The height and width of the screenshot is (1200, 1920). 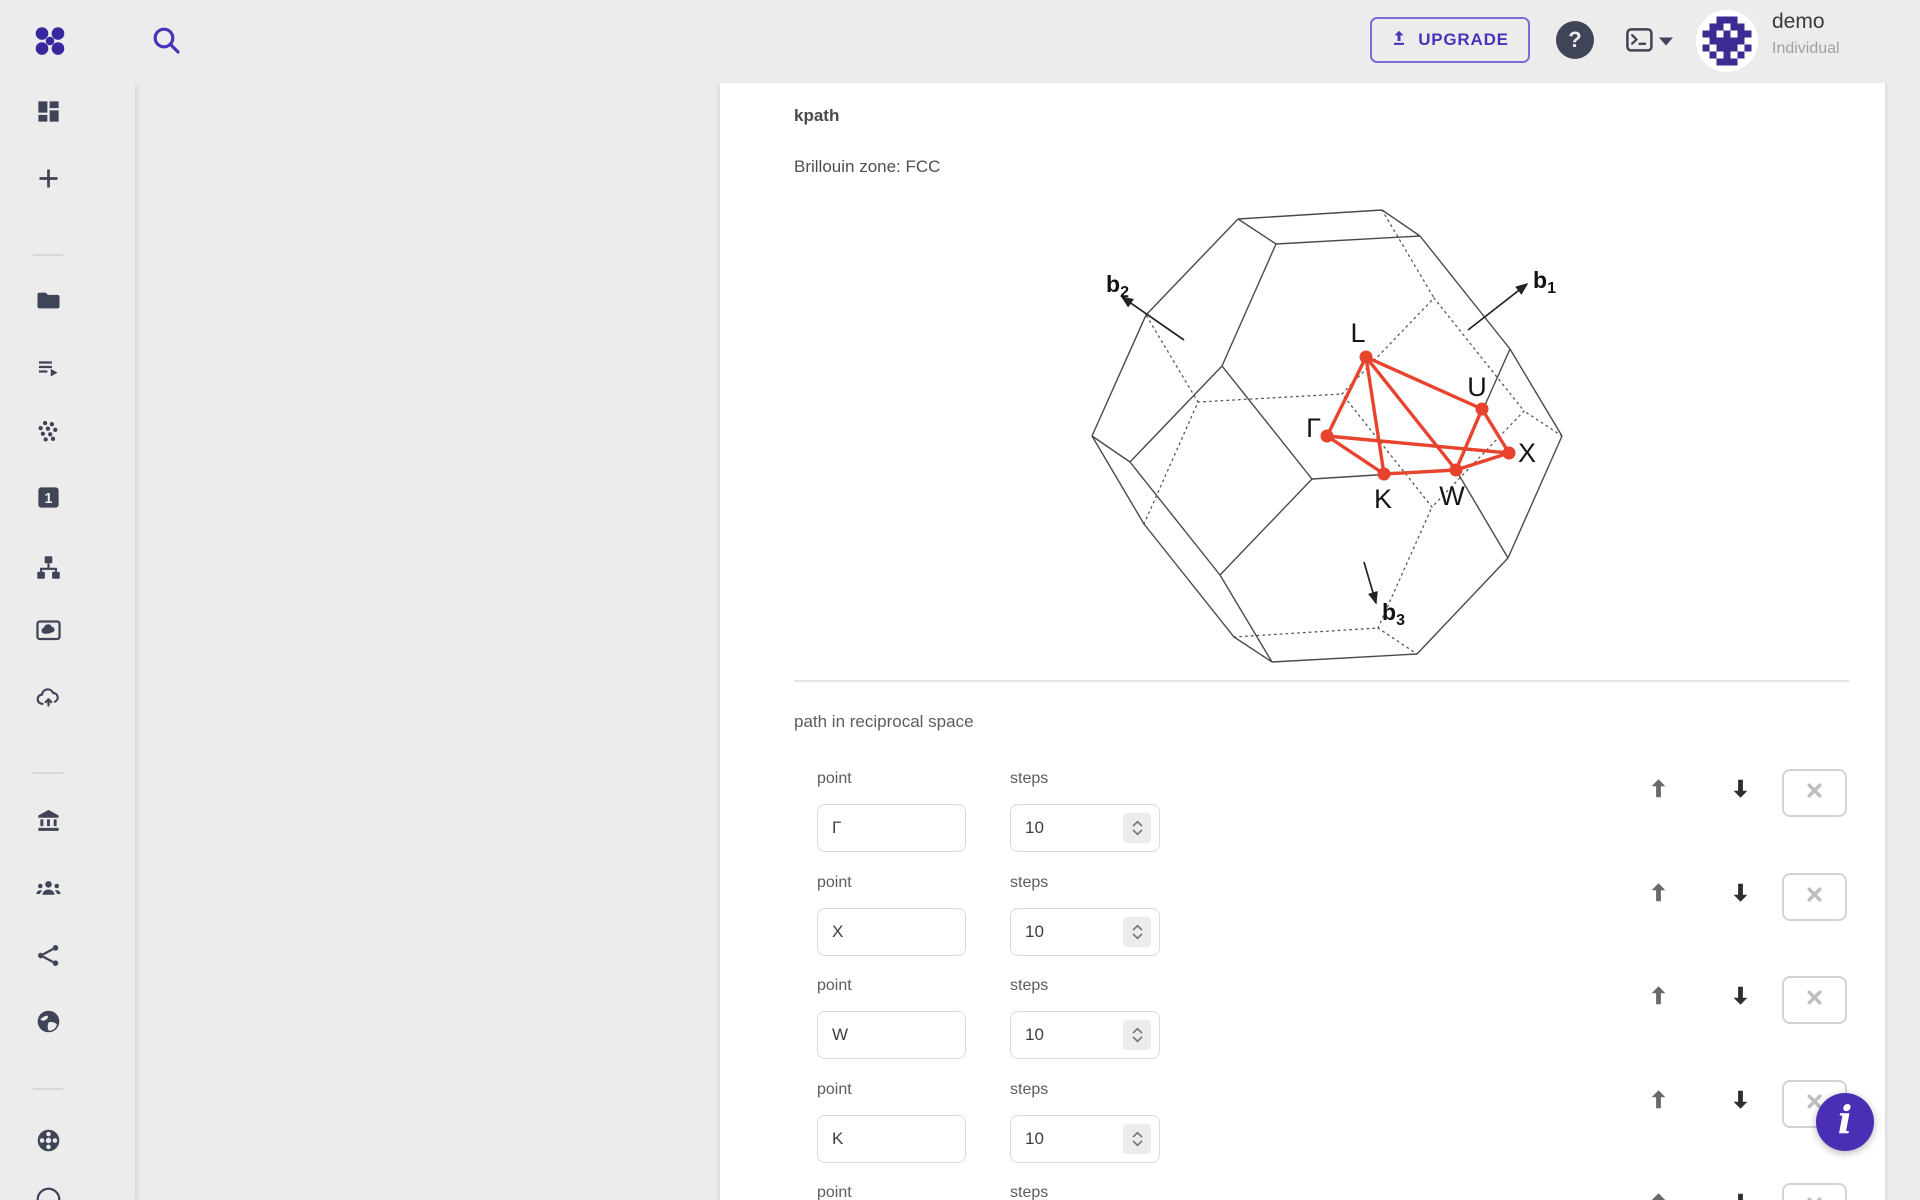 I want to click on svg-text: U, so click(x=1477, y=387).